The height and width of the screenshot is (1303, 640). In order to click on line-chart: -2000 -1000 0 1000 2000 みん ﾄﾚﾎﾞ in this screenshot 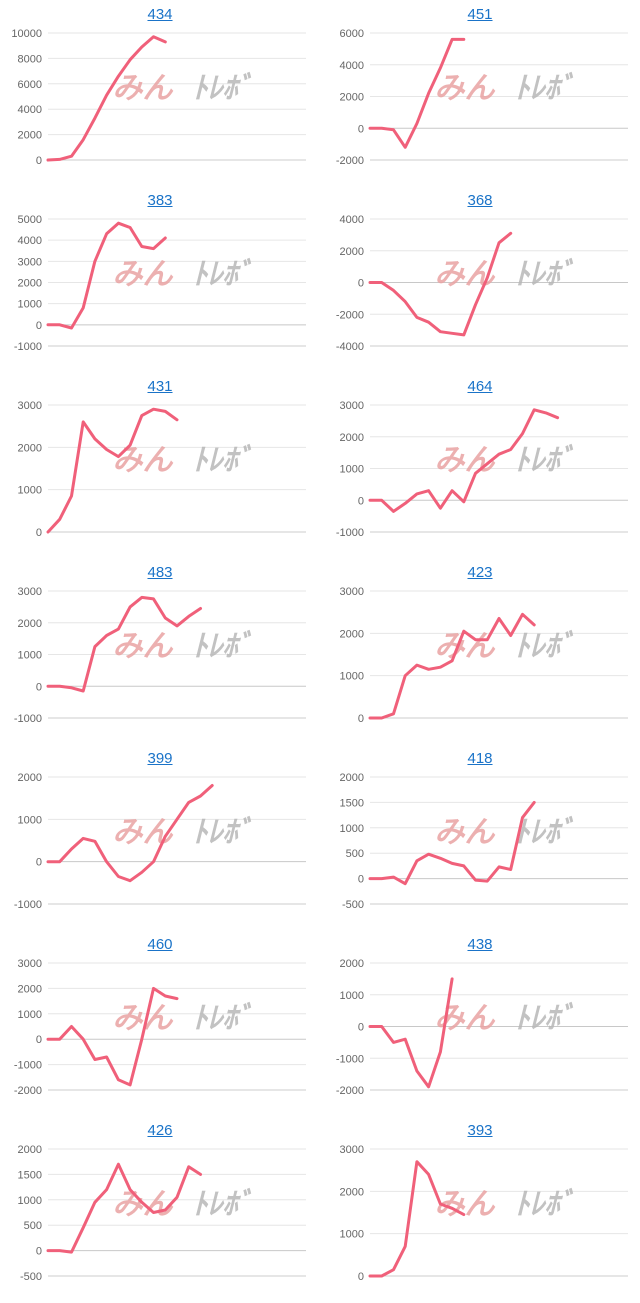, I will do `click(482, 1027)`.